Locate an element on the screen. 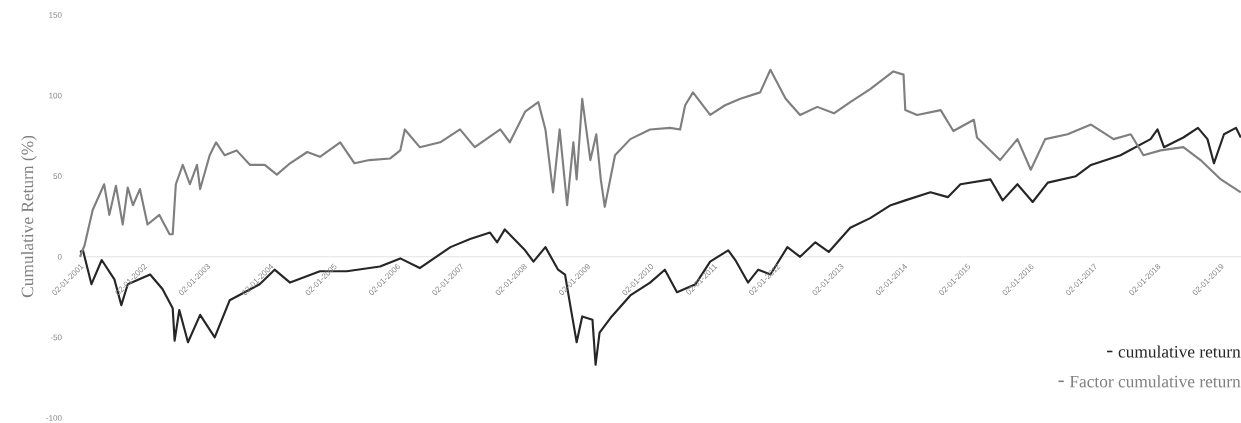 This screenshot has height=423, width=1241. legend-label: cumulative return is located at coordinates (1179, 351).